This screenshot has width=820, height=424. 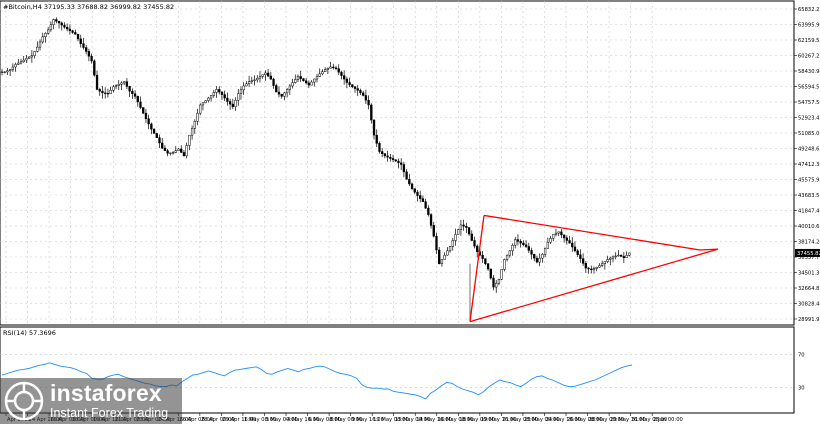 I want to click on price-tick-label: 63995.90, so click(x=809, y=26).